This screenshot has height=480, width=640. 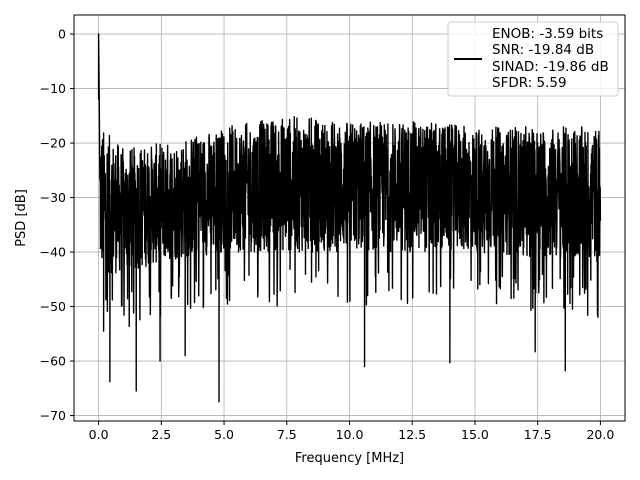 What do you see at coordinates (529, 83) in the screenshot?
I see `legend-entry-sfdr: SFDR: 5.59` at bounding box center [529, 83].